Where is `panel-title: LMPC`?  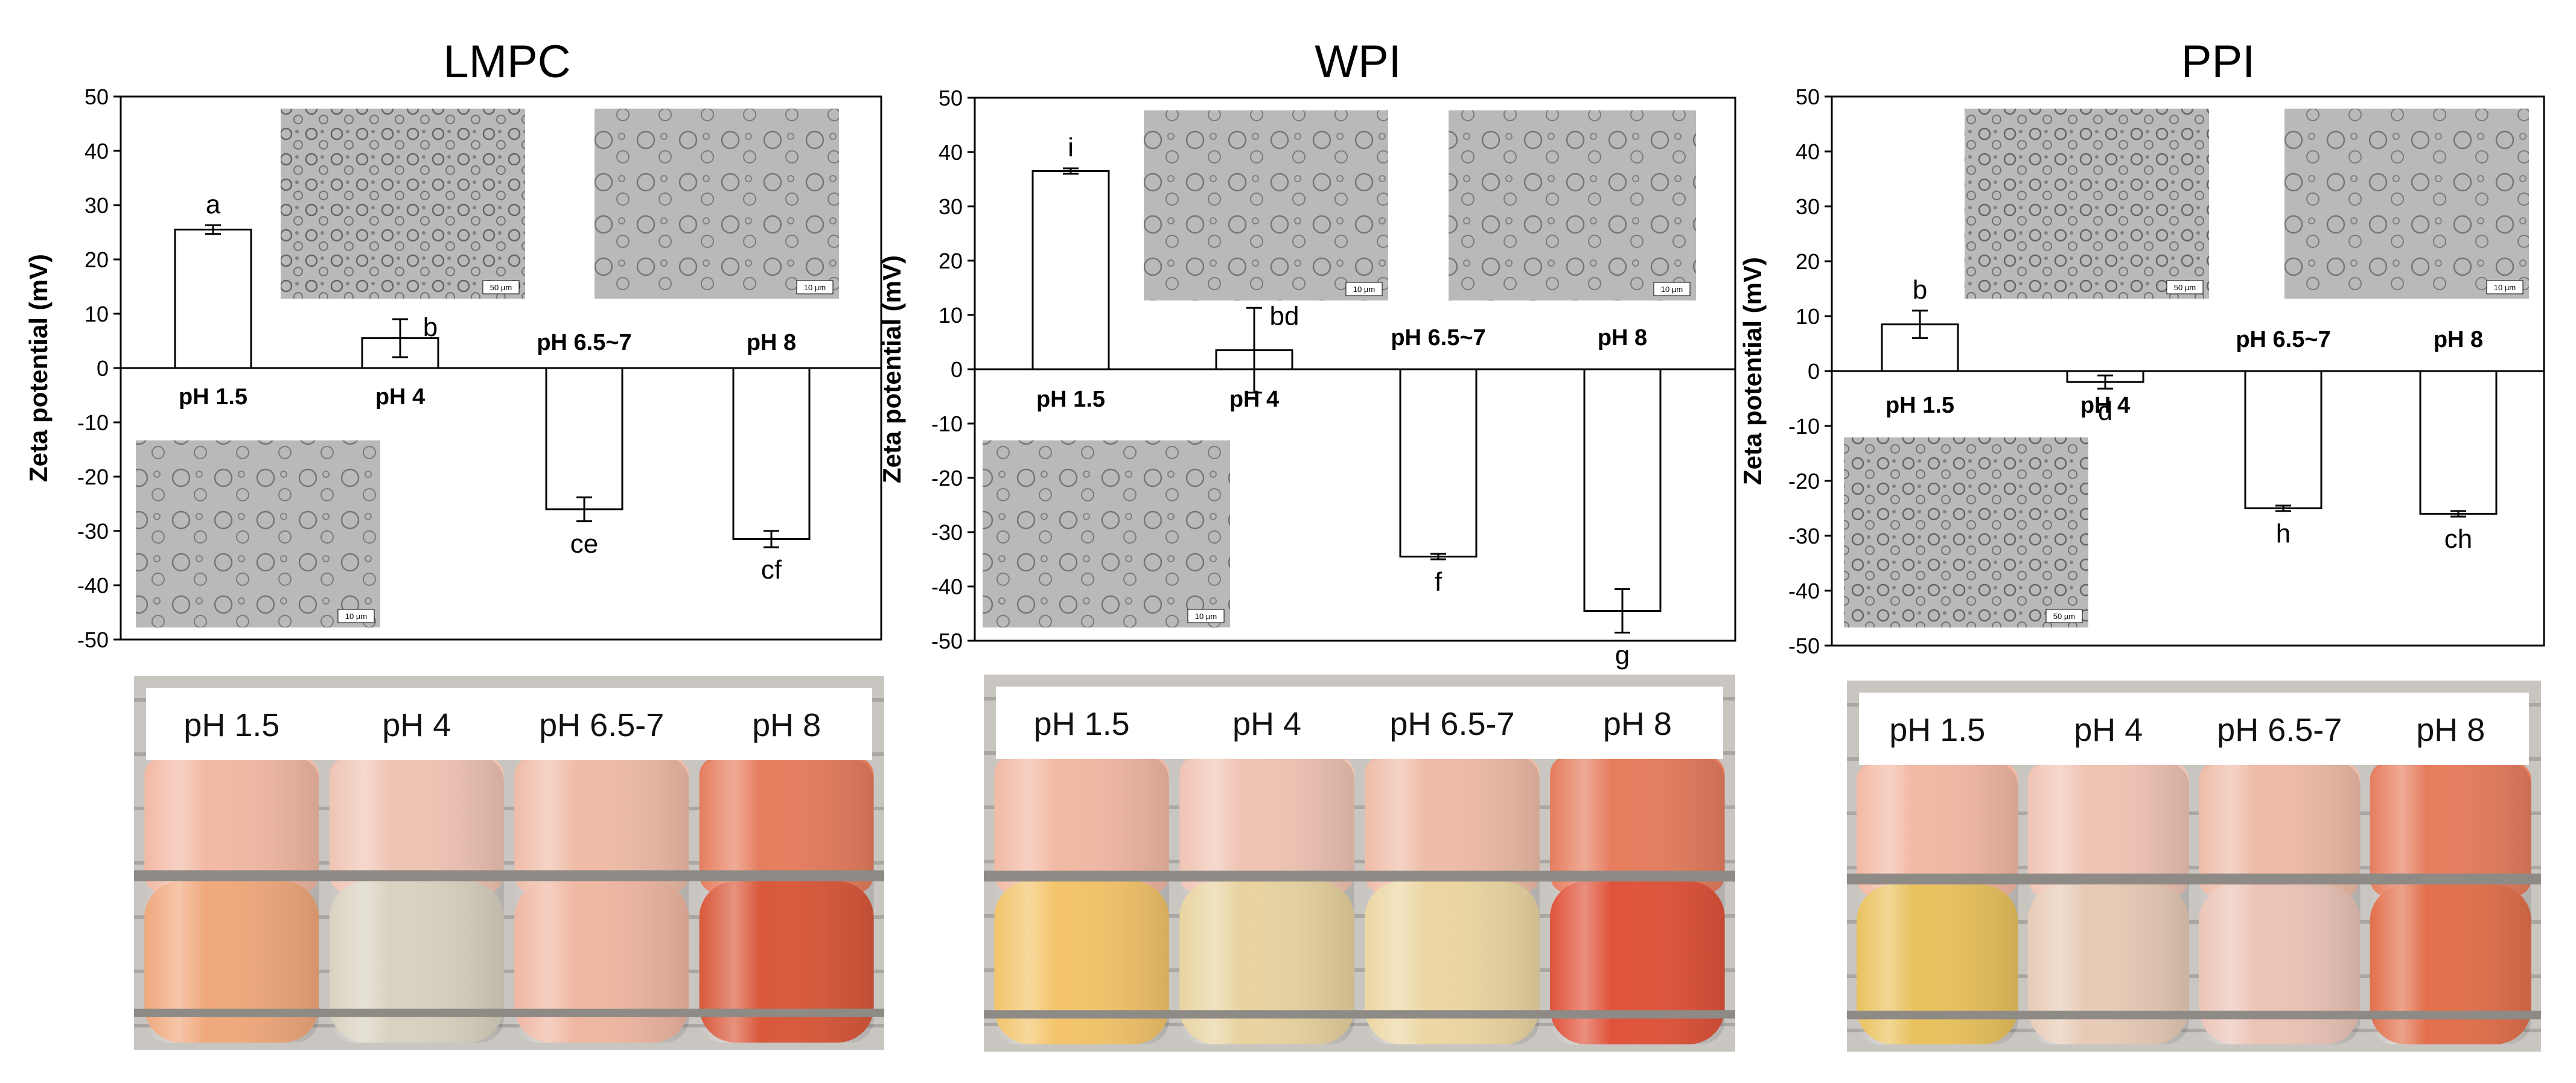
panel-title: LMPC is located at coordinates (506, 61).